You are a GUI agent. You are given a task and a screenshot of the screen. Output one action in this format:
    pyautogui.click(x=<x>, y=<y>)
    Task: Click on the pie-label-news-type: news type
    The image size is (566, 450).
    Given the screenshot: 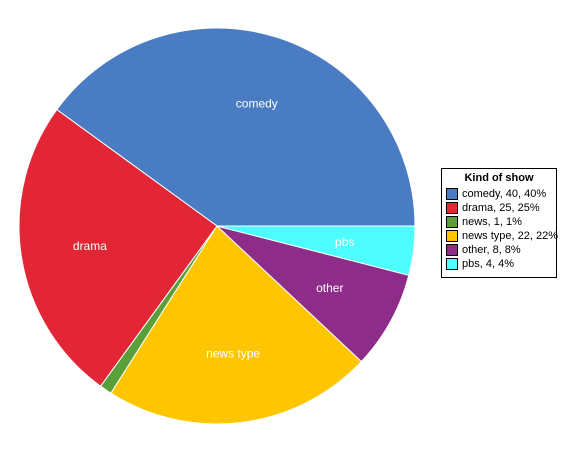 What is the action you would take?
    pyautogui.click(x=233, y=354)
    